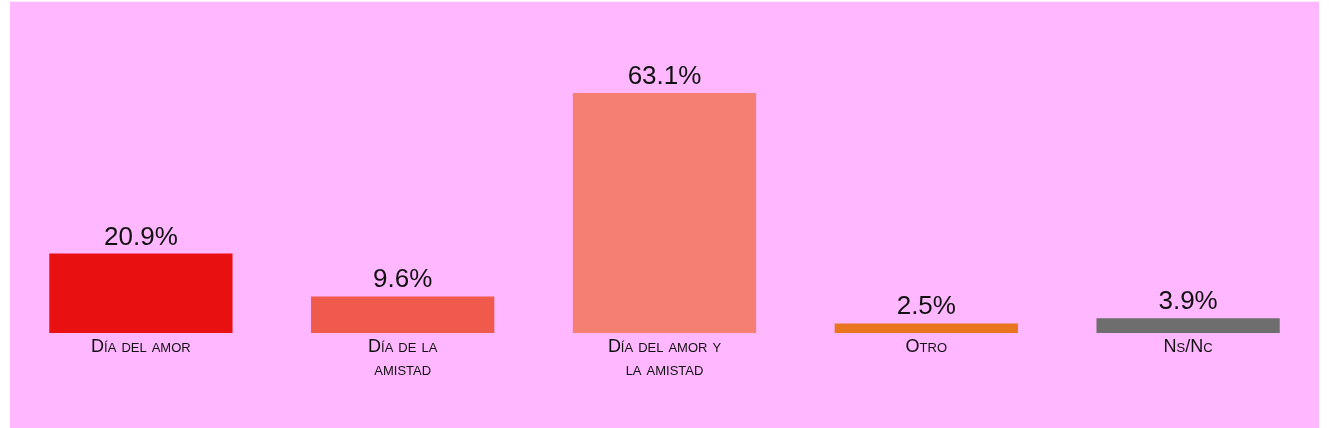 This screenshot has height=428, width=1329. What do you see at coordinates (664, 75) in the screenshot?
I see `data-label: 63.1%` at bounding box center [664, 75].